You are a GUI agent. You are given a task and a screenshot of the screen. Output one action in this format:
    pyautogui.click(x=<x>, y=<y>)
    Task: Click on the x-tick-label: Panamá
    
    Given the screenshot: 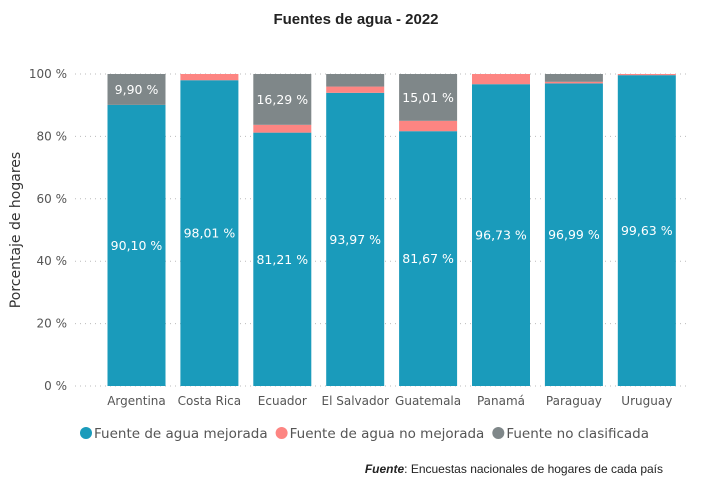 What is the action you would take?
    pyautogui.click(x=501, y=401)
    